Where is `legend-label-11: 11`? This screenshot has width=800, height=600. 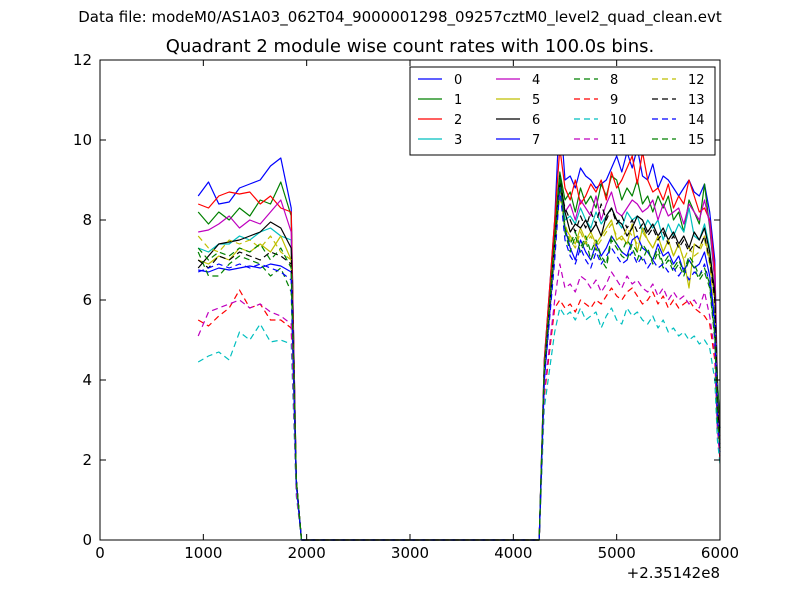 legend-label-11: 11 is located at coordinates (618, 140).